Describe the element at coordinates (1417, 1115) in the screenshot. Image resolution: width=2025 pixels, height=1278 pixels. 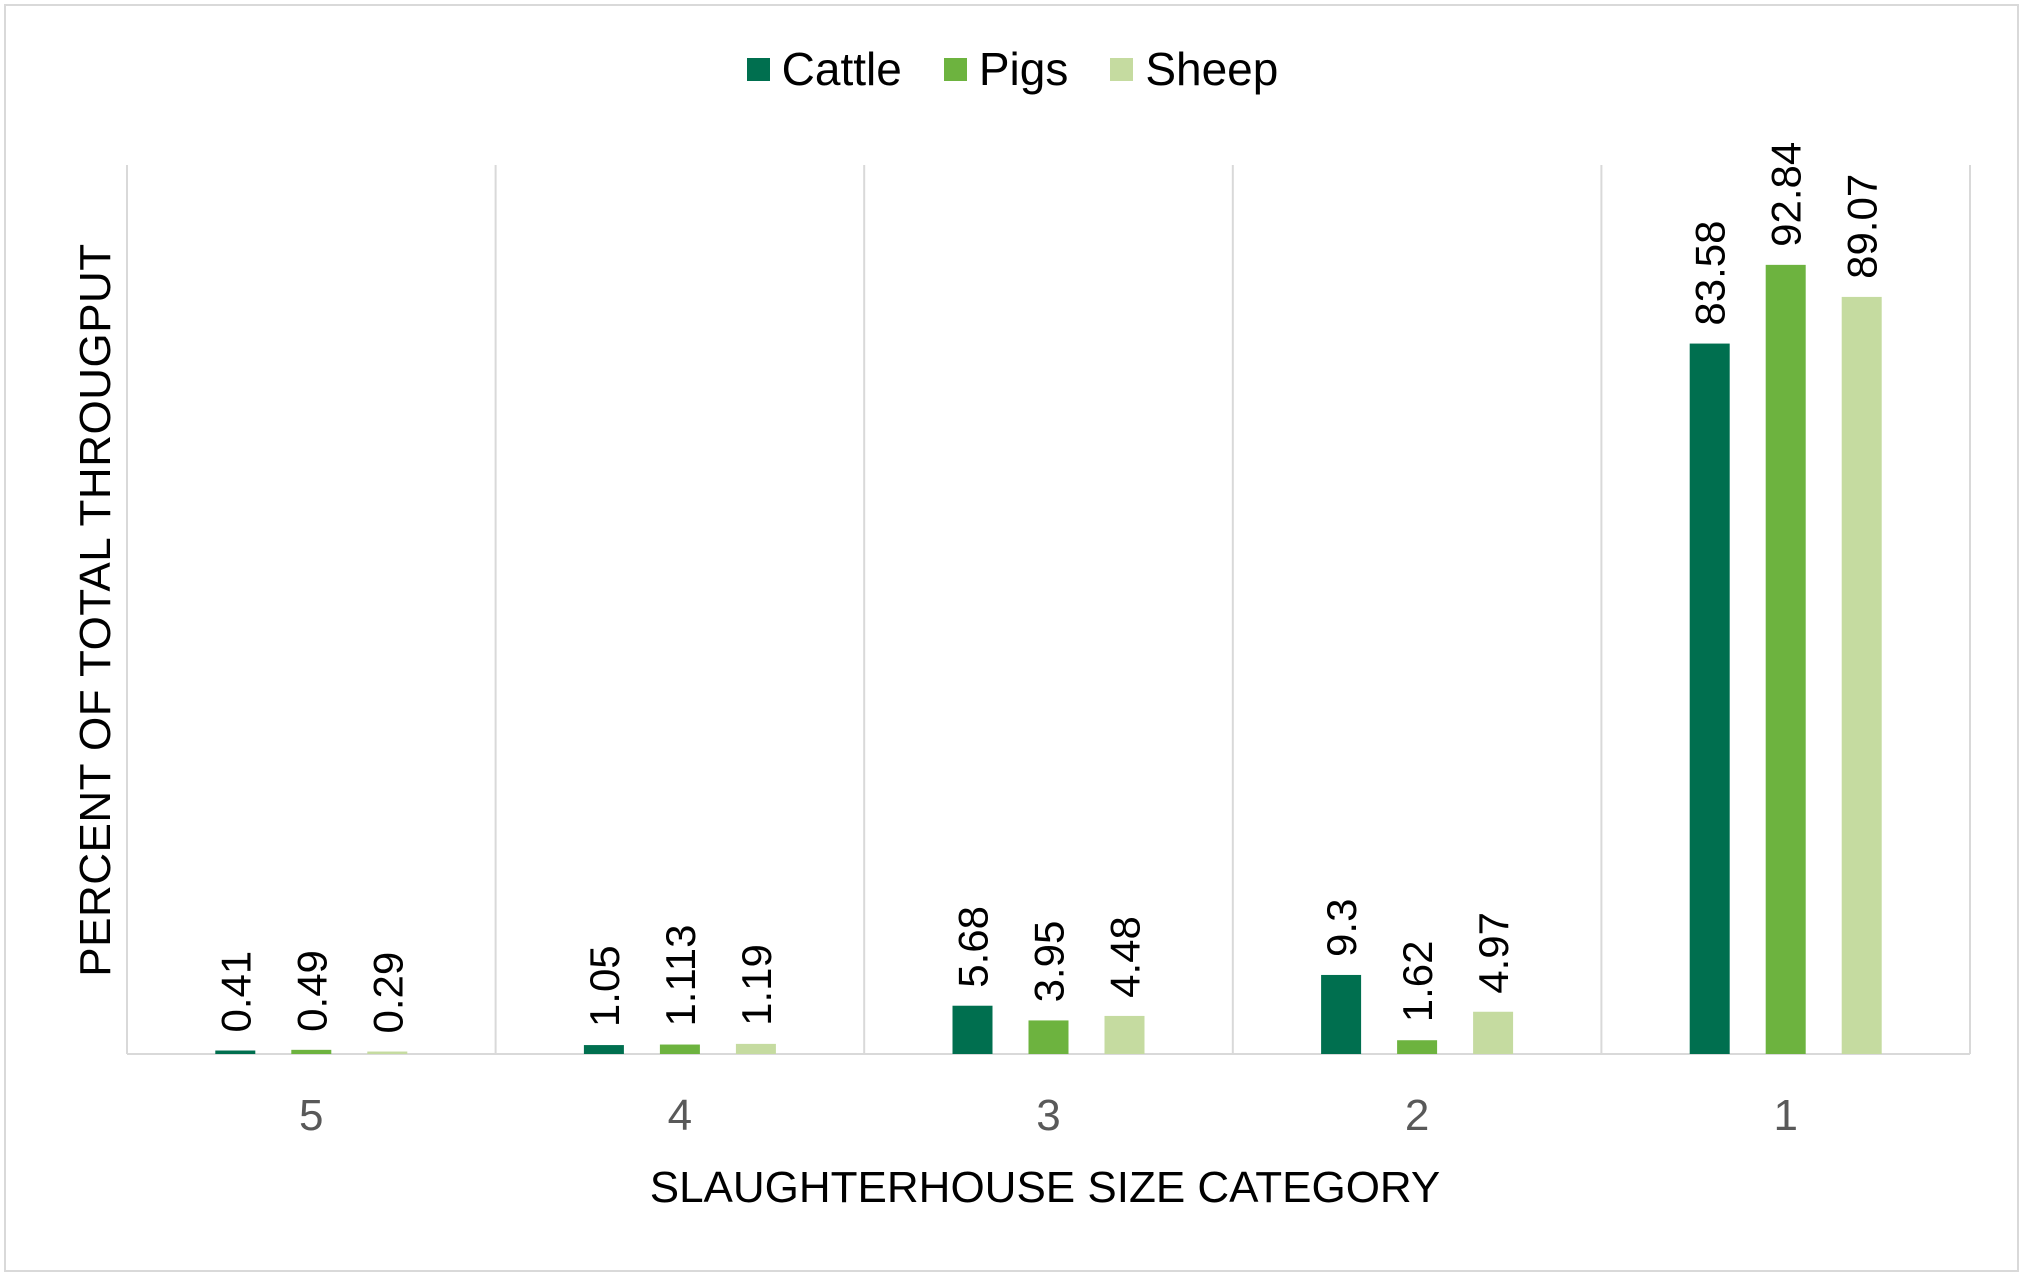
I see `x-tick-label-2: 2` at that location.